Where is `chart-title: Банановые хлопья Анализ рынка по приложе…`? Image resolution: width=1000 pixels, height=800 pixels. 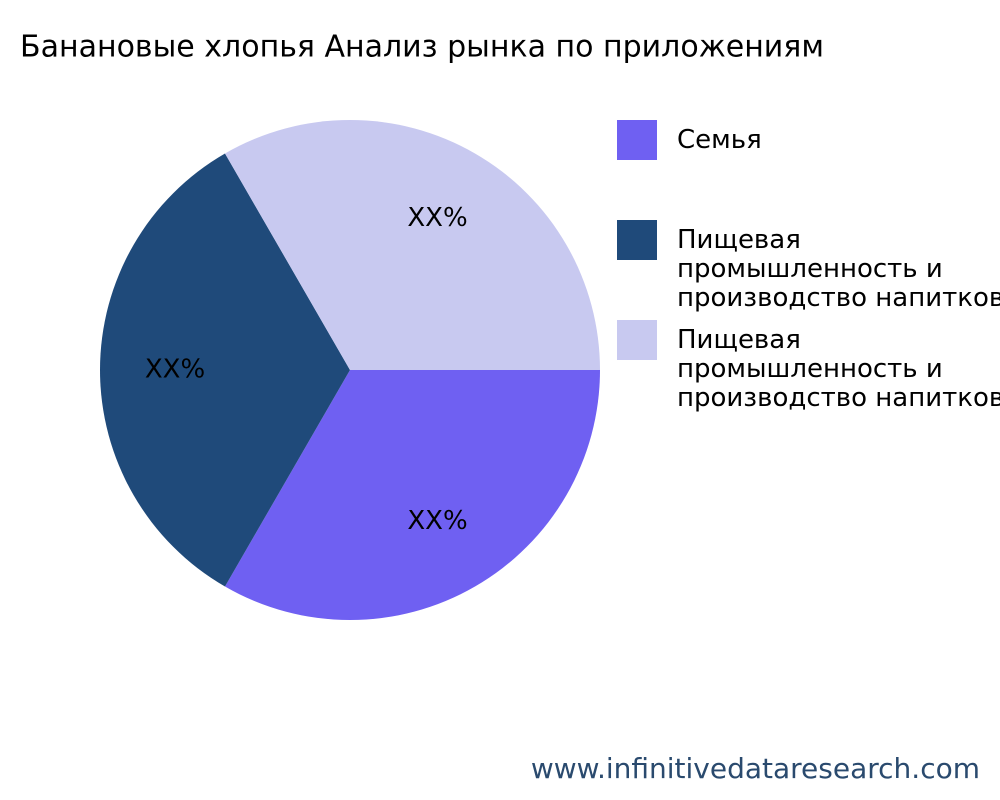 chart-title: Банановые хлопья Анализ рынка по приложе… is located at coordinates (422, 47).